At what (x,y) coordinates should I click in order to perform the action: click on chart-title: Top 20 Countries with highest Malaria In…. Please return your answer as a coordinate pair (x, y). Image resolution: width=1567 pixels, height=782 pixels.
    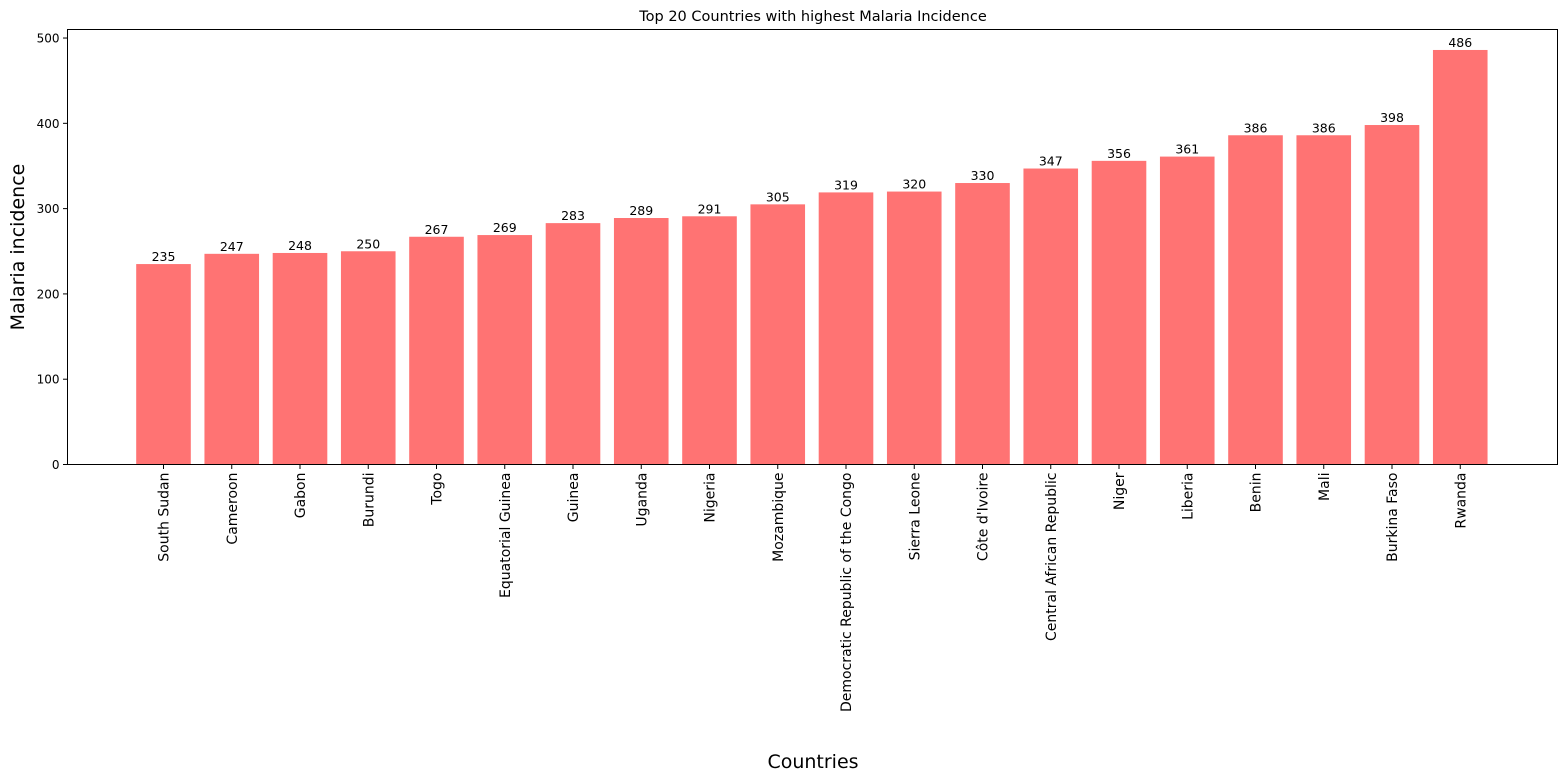
    Looking at the image, I should click on (812, 17).